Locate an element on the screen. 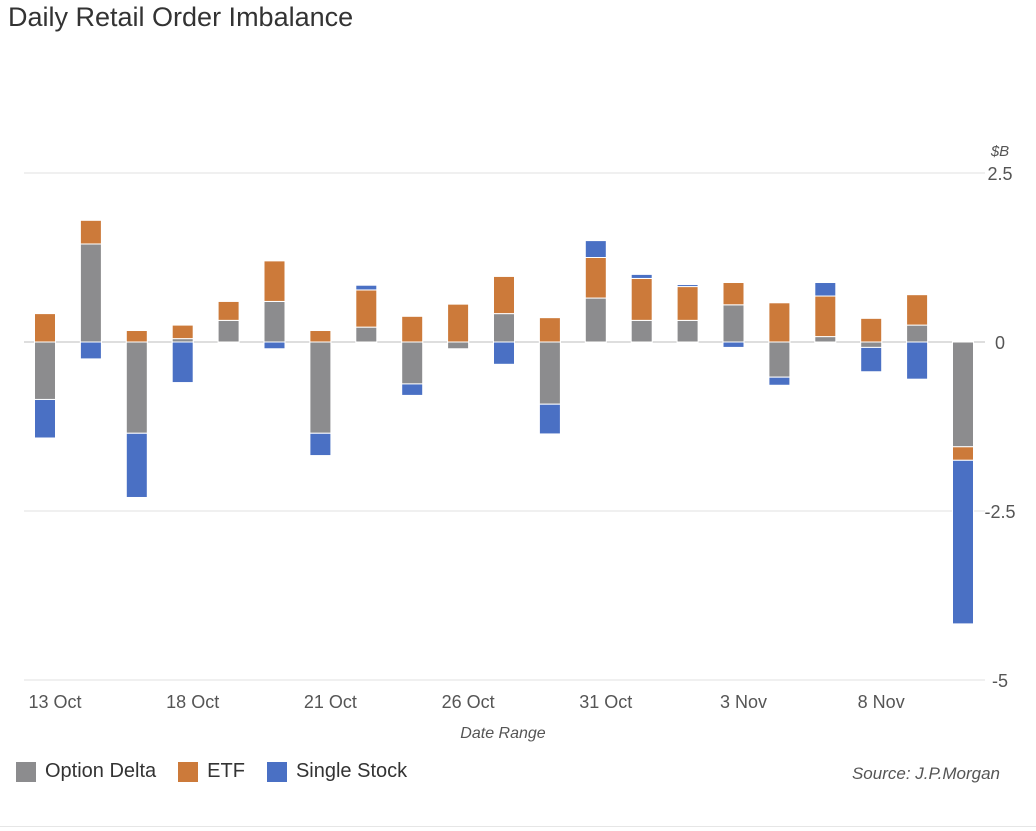 The width and height of the screenshot is (1036, 831). x-tick-label: 8 Nov is located at coordinates (881, 702).